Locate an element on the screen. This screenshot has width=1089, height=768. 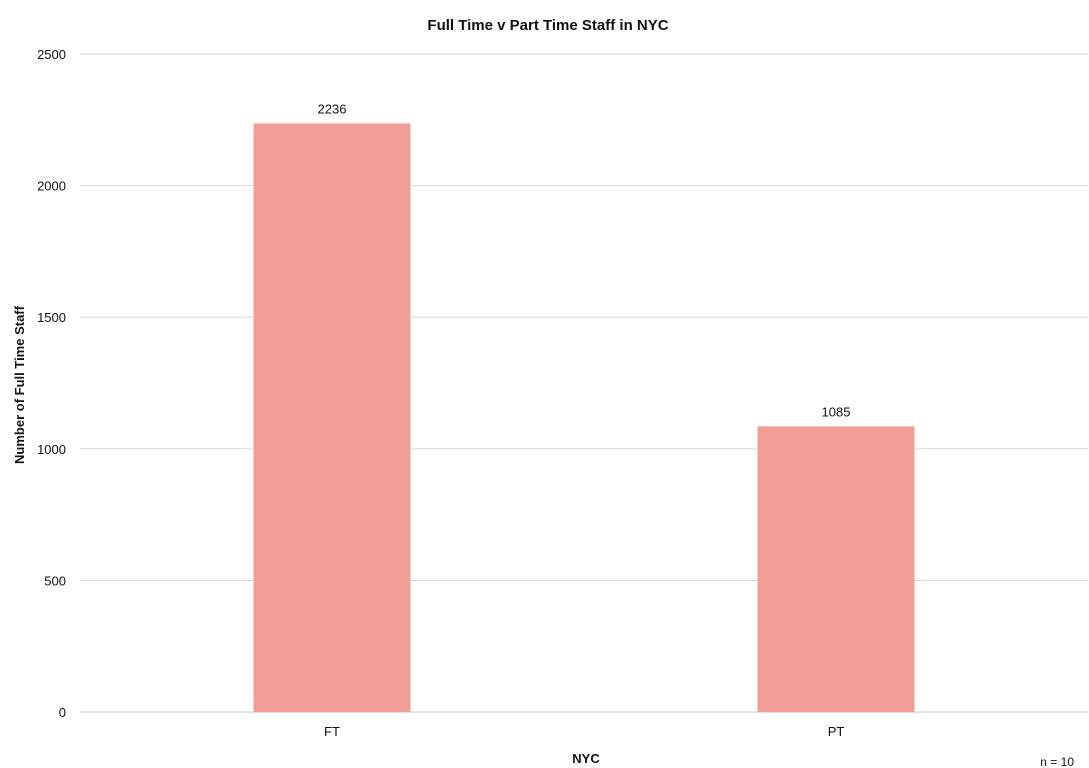
x-axis-label: NYC is located at coordinates (586, 758).